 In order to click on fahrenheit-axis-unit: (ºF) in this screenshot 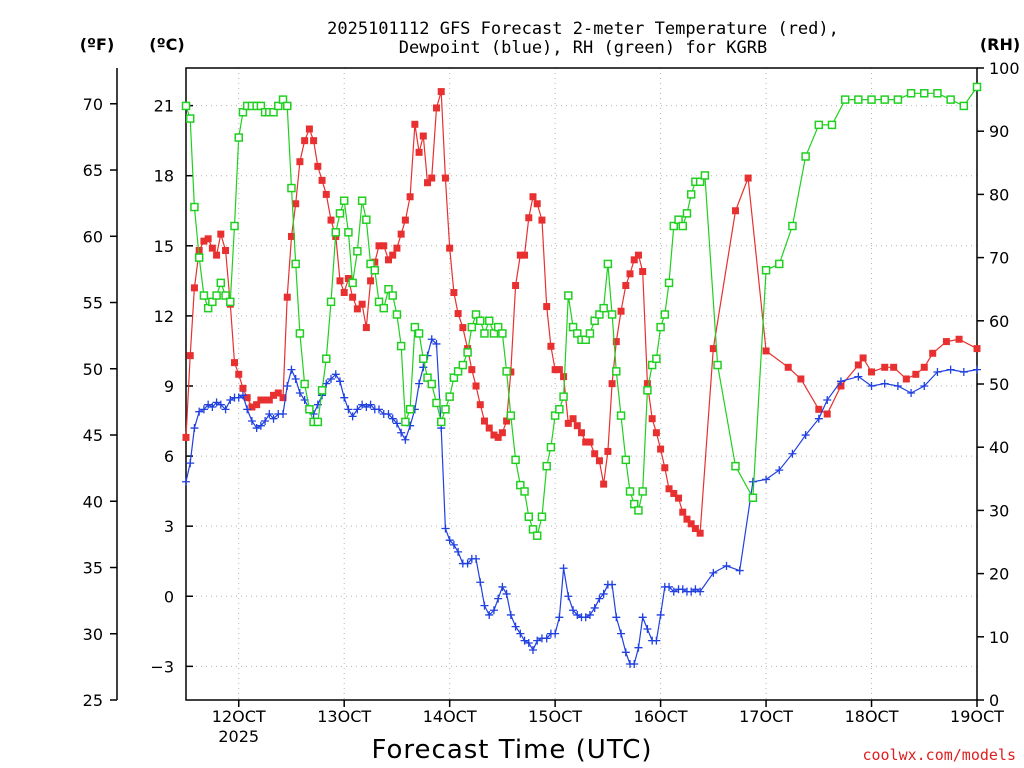, I will do `click(97, 44)`.